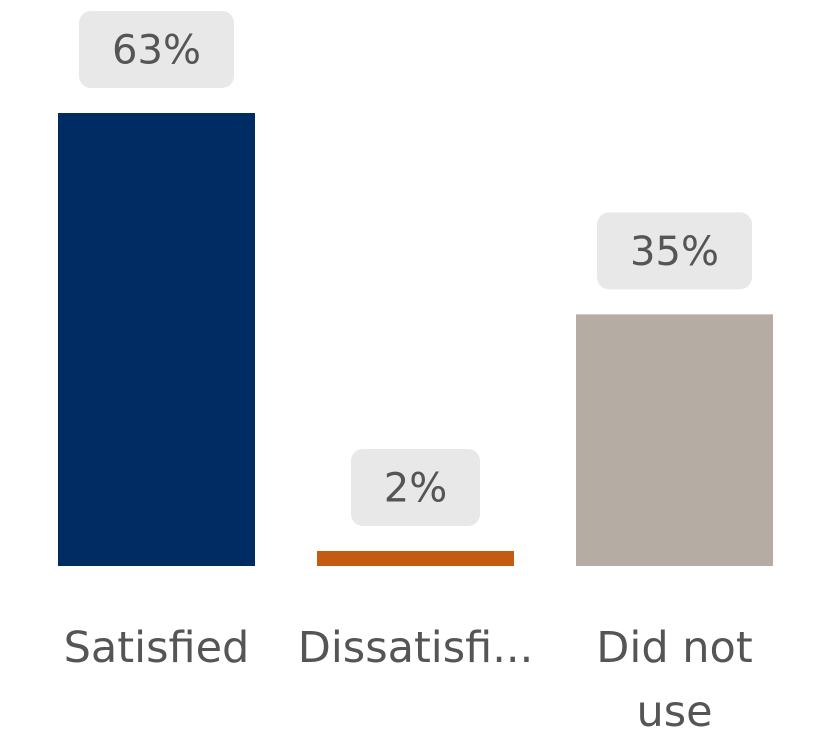 Image resolution: width=821 pixels, height=734 pixels. I want to click on category-label-1: Satisfied, so click(157, 648).